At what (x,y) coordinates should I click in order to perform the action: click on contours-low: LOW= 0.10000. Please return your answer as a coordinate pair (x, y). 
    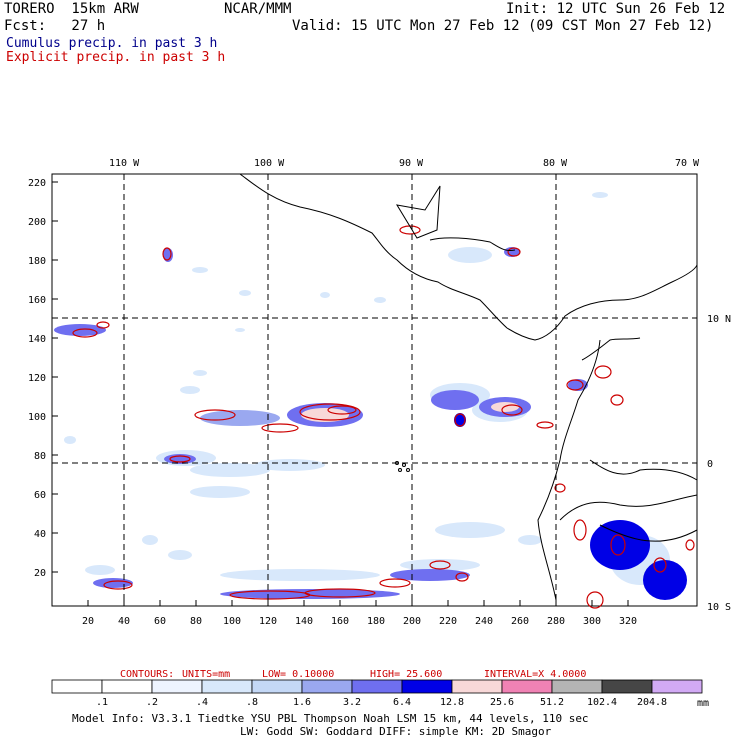
    Looking at the image, I should click on (298, 674).